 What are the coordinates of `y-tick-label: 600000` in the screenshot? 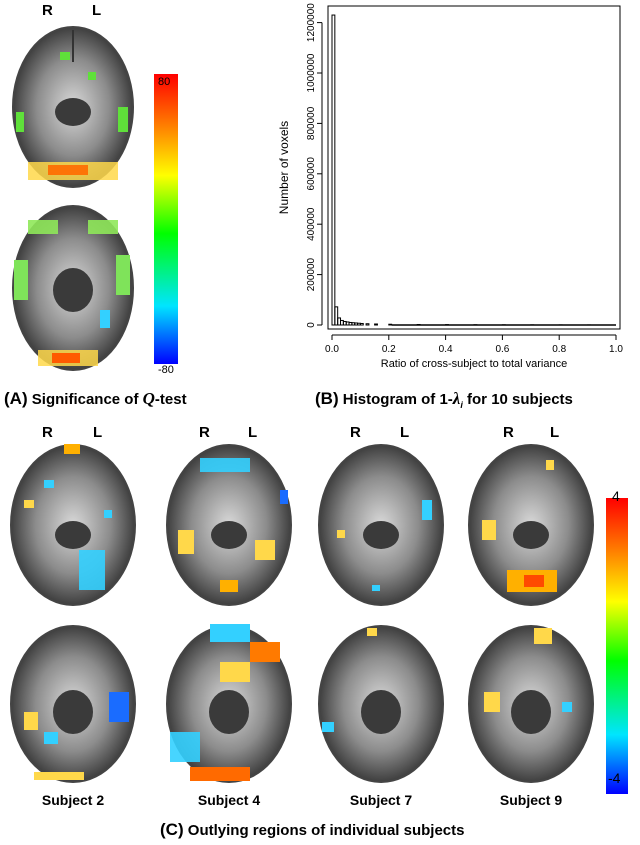 It's located at (311, 174).